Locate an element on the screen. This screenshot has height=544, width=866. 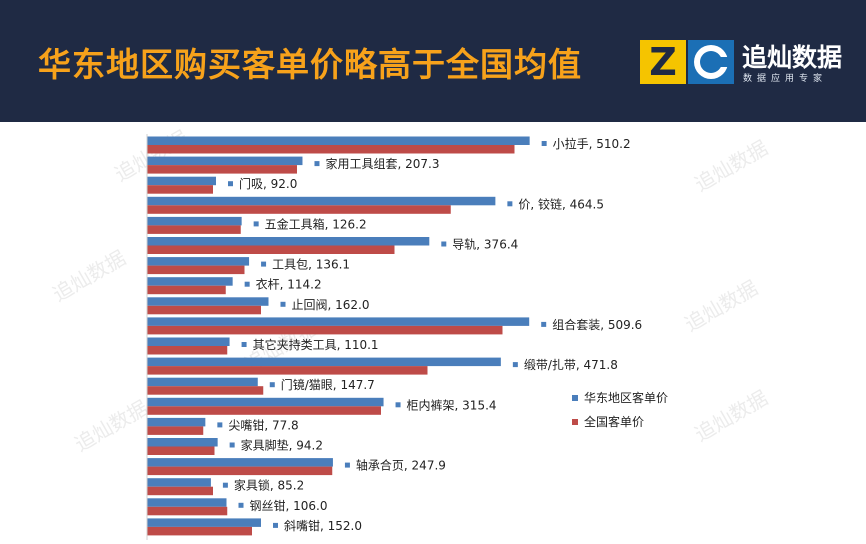
data-label: 价, 铰链, 464.5 is located at coordinates (561, 203).